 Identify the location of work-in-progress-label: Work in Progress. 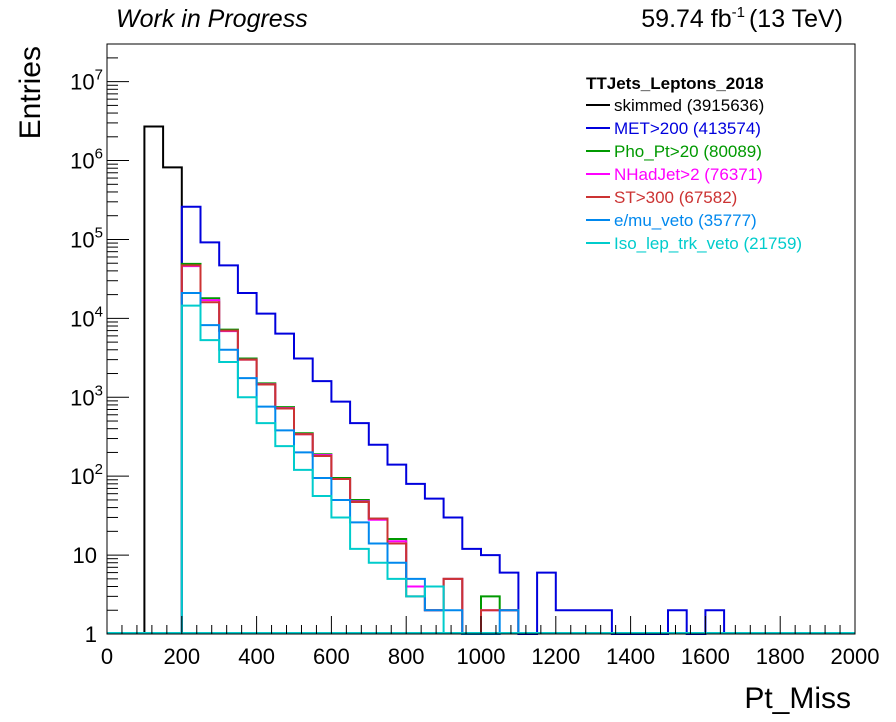
(212, 19).